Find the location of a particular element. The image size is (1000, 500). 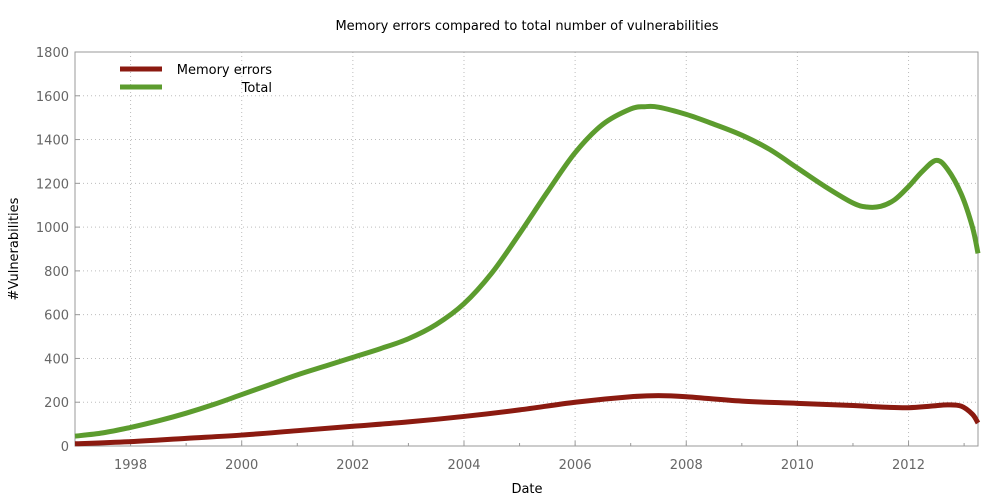

x-tick-label: 2010 is located at coordinates (797, 465).